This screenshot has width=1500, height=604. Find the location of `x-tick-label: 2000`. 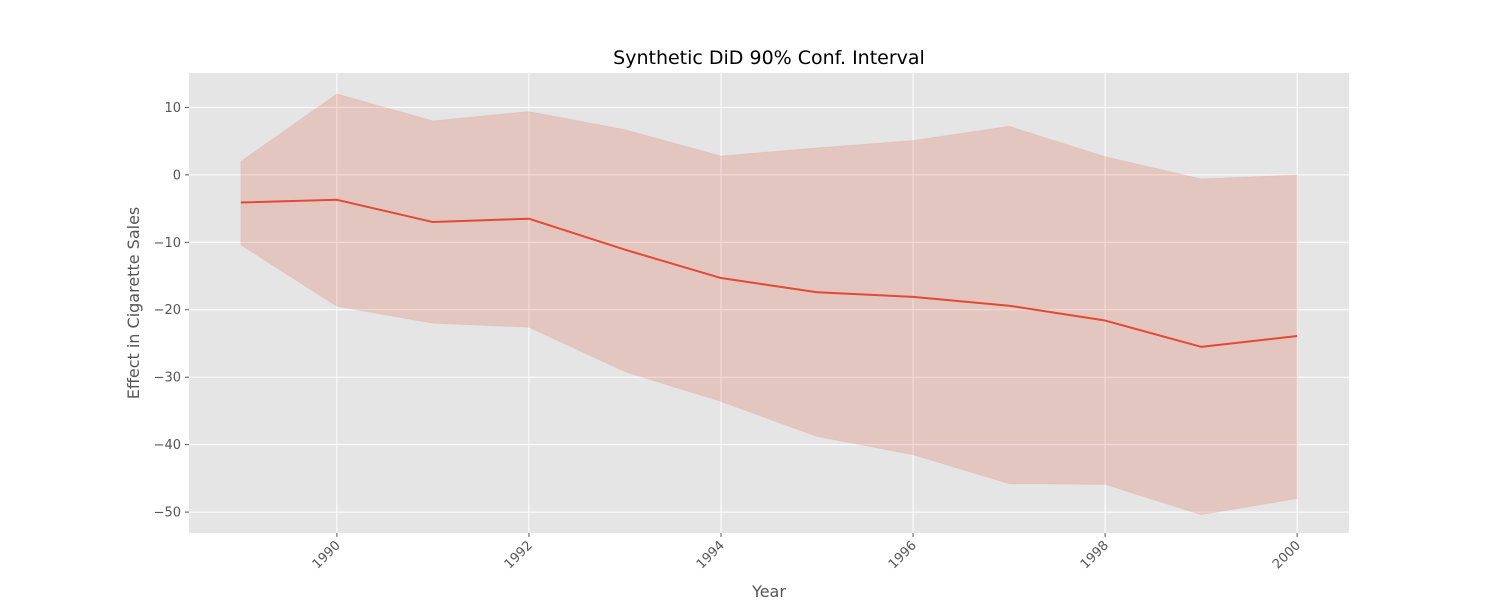

x-tick-label: 2000 is located at coordinates (1287, 555).